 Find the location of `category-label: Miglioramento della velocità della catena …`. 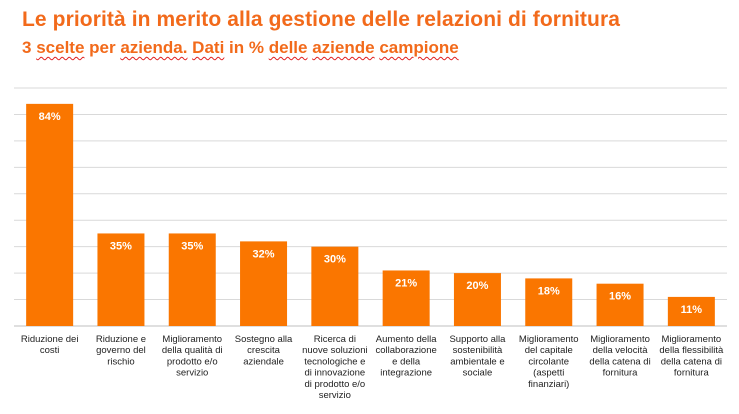

category-label: Miglioramento della velocità della catena … is located at coordinates (619, 356).